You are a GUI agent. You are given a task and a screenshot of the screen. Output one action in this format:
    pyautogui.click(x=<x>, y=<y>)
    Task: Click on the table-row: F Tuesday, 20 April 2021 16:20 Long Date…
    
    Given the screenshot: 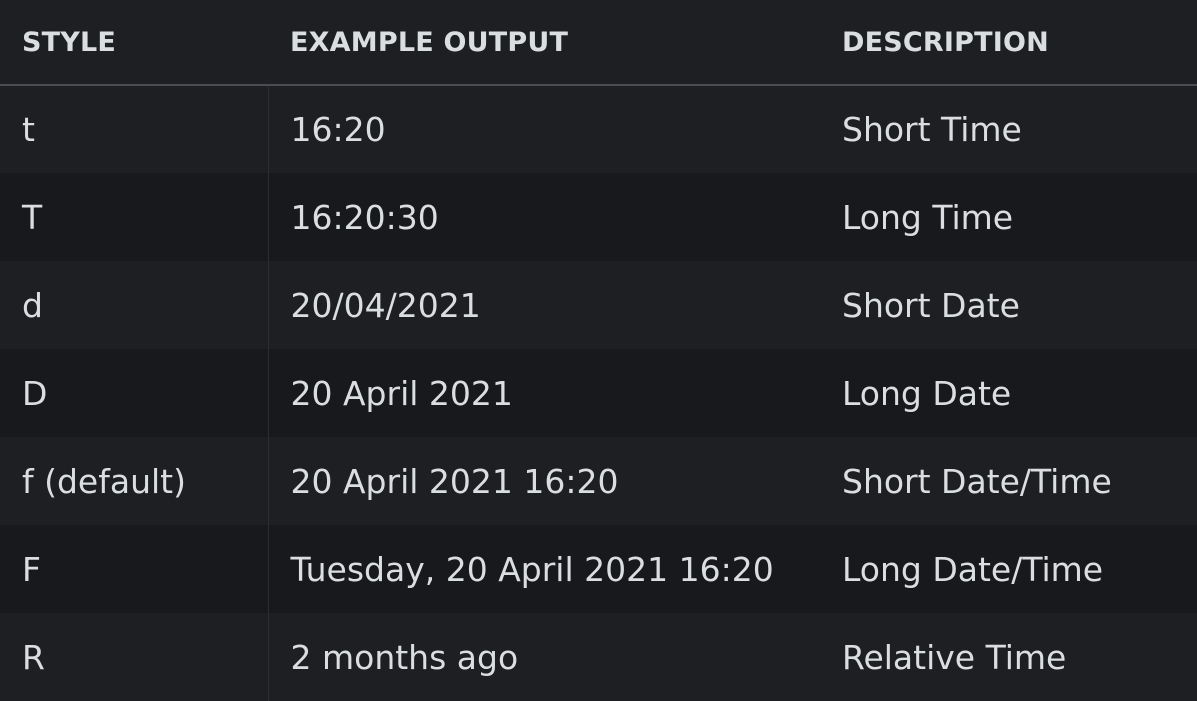 What is the action you would take?
    pyautogui.click(x=598, y=569)
    